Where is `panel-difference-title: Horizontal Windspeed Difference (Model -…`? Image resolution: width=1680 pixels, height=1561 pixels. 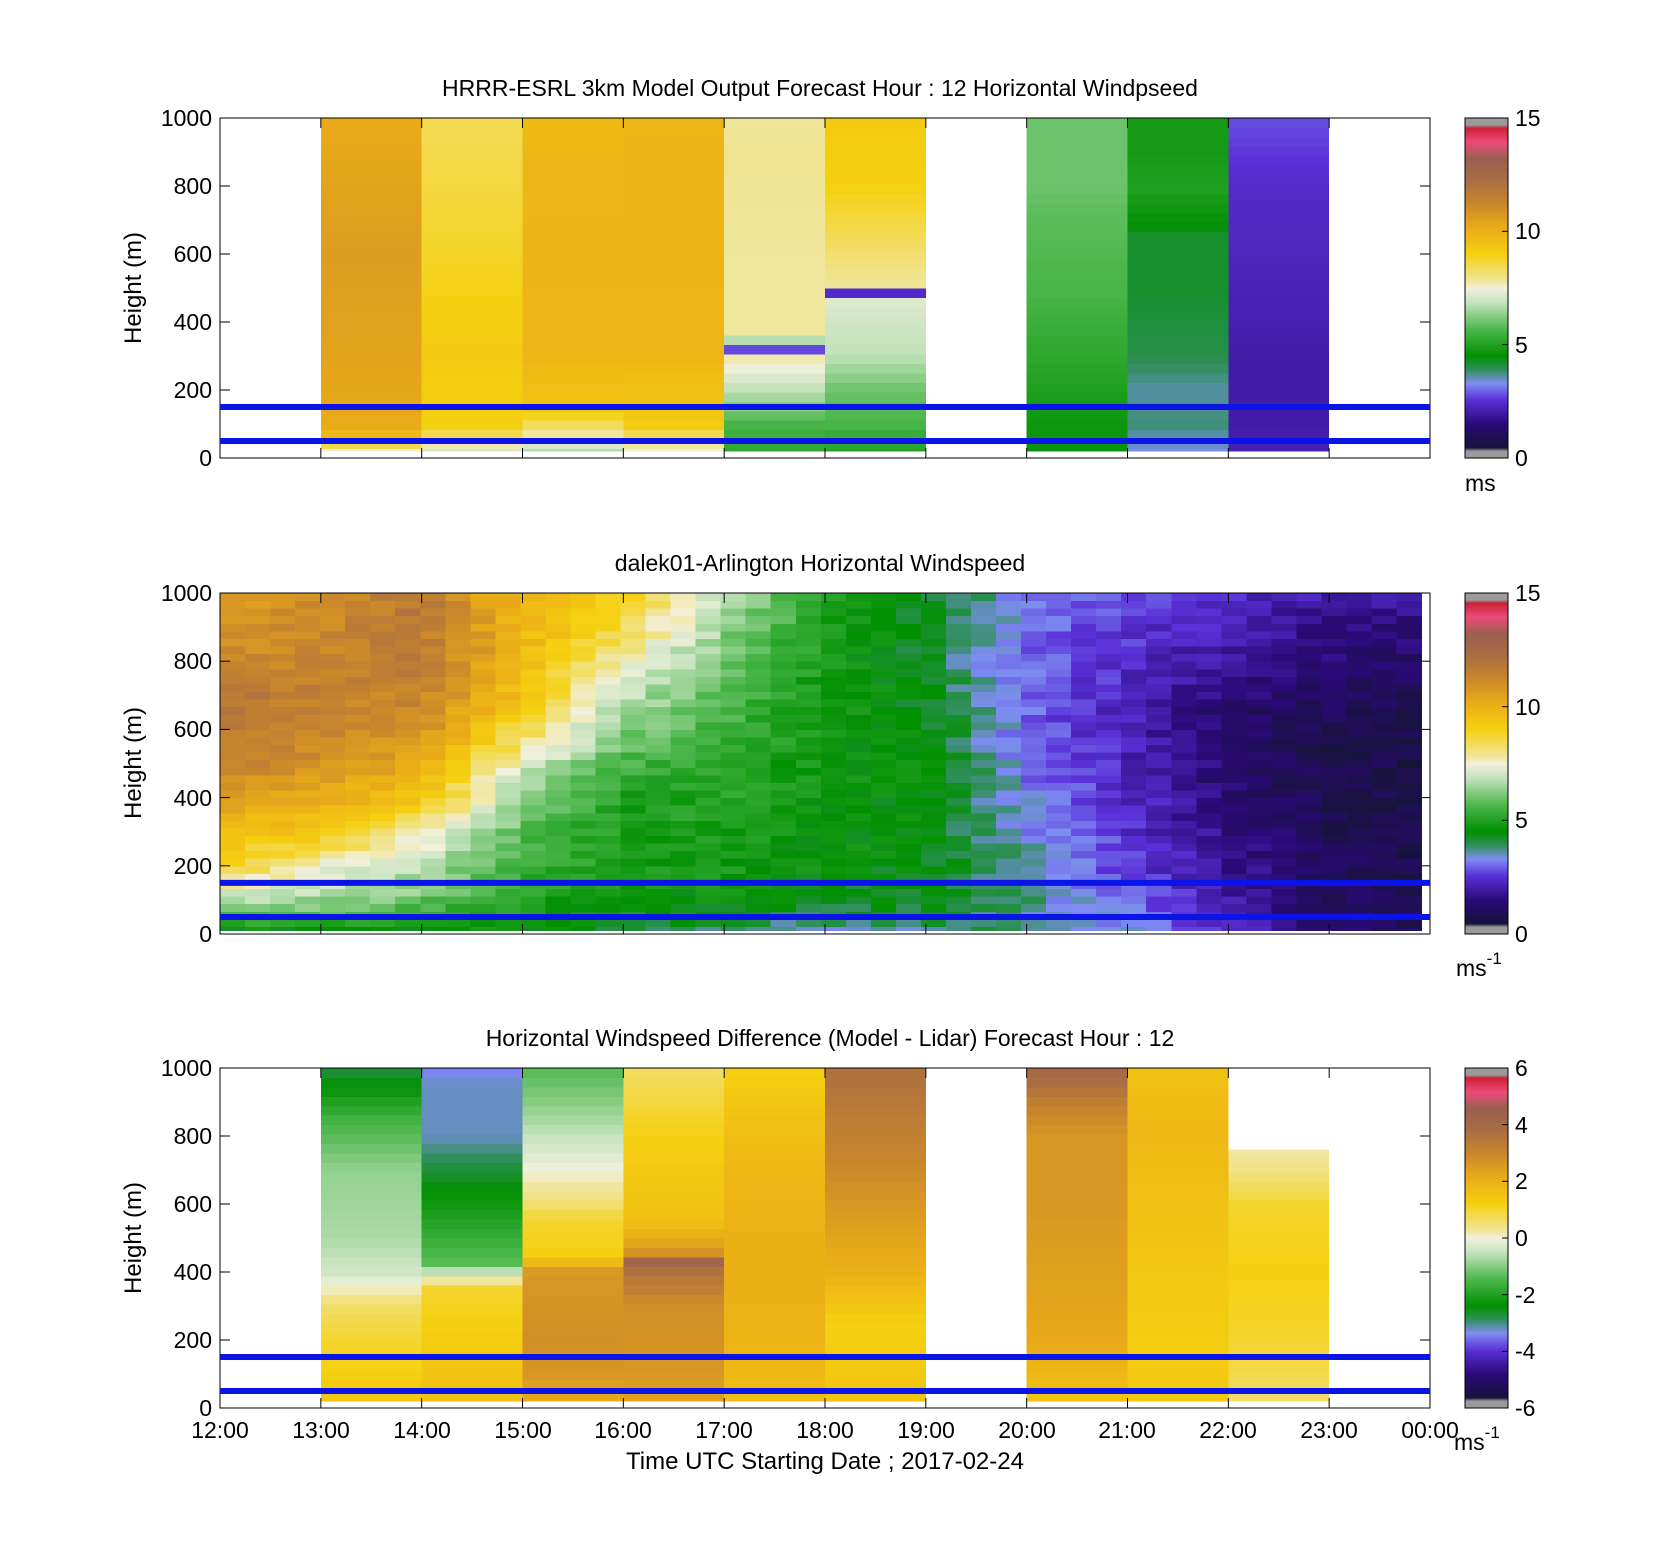 panel-difference-title: Horizontal Windspeed Difference (Model -… is located at coordinates (830, 1038).